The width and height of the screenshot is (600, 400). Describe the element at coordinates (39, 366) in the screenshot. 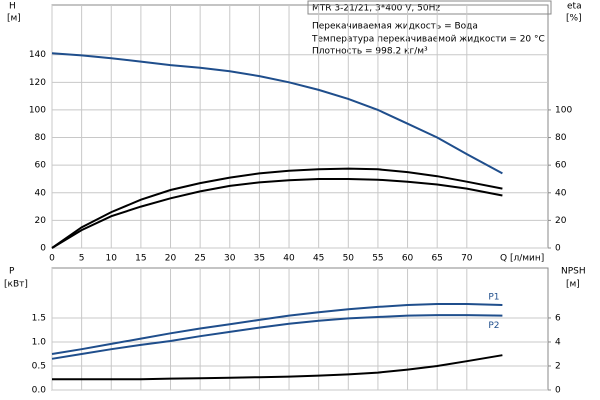

I see `y-tick-label: 0.5` at that location.